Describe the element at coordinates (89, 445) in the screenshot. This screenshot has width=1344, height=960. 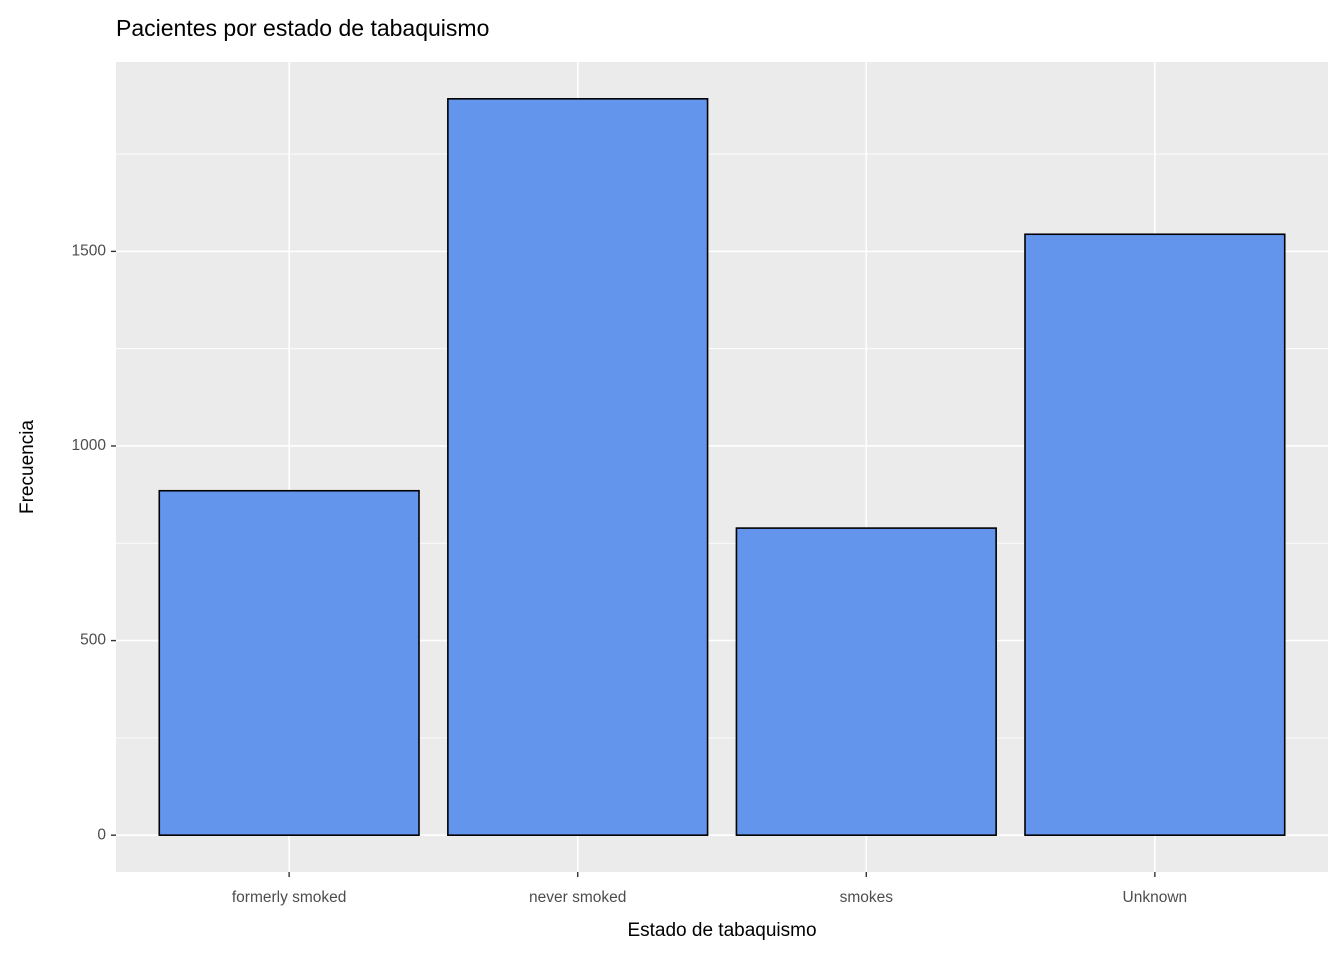
I see `y-tick-label: 1000` at that location.